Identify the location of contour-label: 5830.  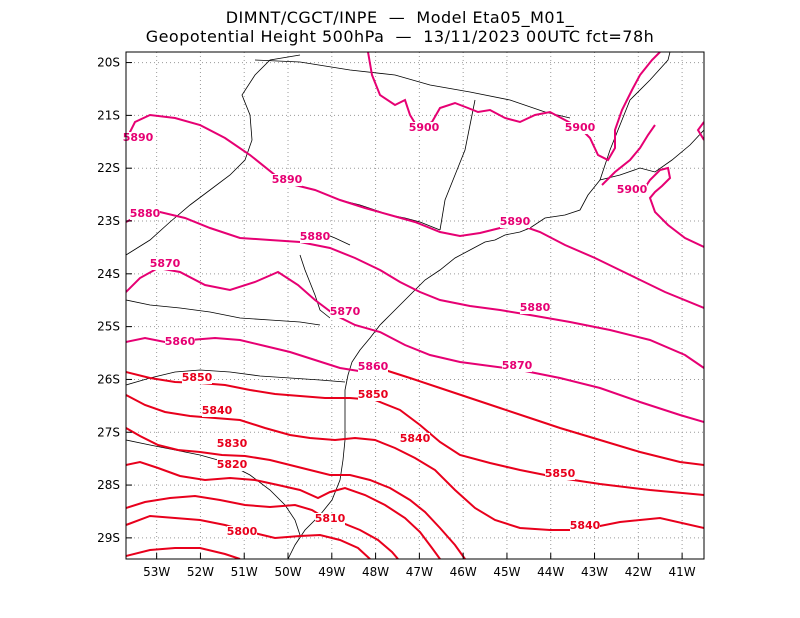
(232, 443).